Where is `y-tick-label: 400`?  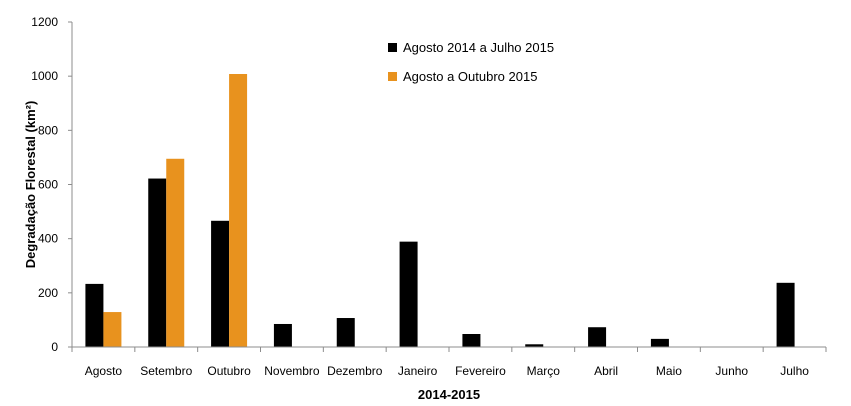 y-tick-label: 400 is located at coordinates (48, 239).